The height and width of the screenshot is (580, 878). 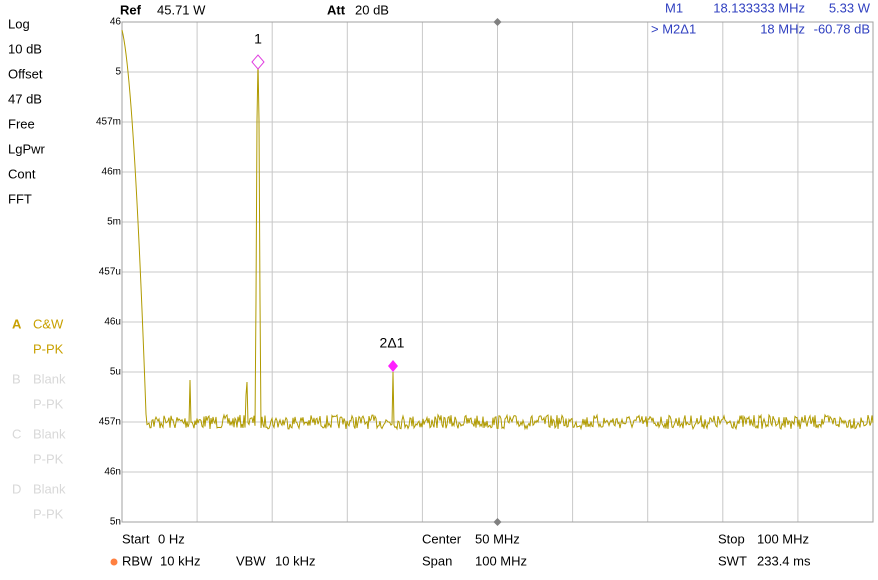 What do you see at coordinates (21, 123) in the screenshot?
I see `setting-trigger: Free` at bounding box center [21, 123].